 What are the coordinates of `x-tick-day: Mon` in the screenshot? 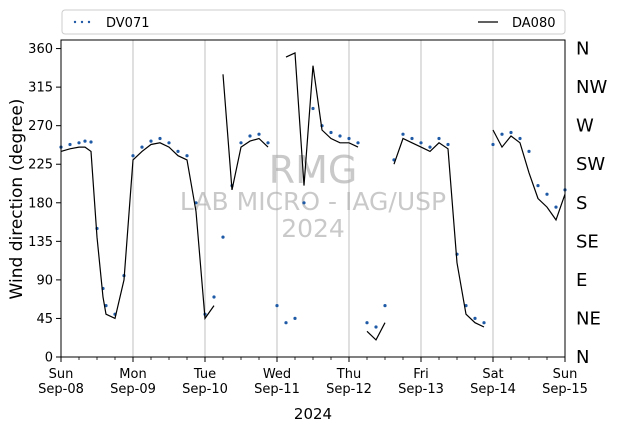 It's located at (132, 374).